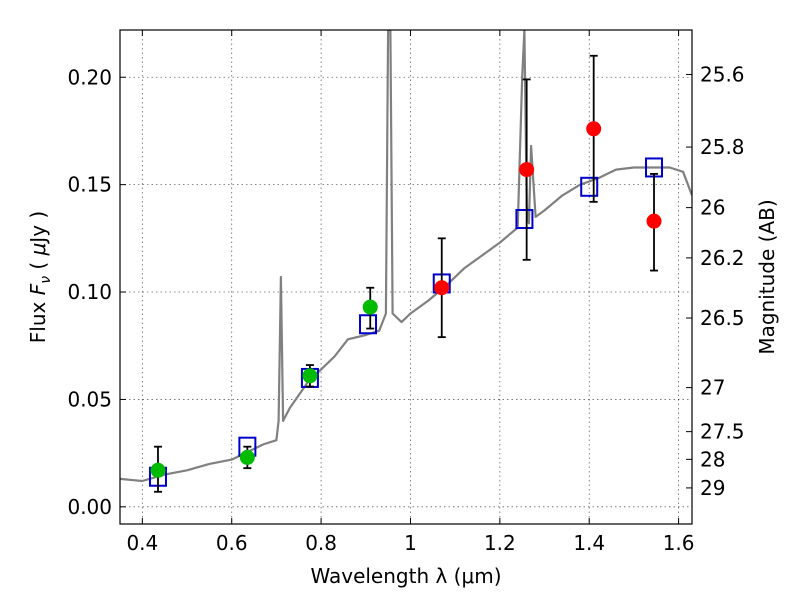  What do you see at coordinates (405, 576) in the screenshot?
I see `x-axis-title: Wavelength λ (μm)` at bounding box center [405, 576].